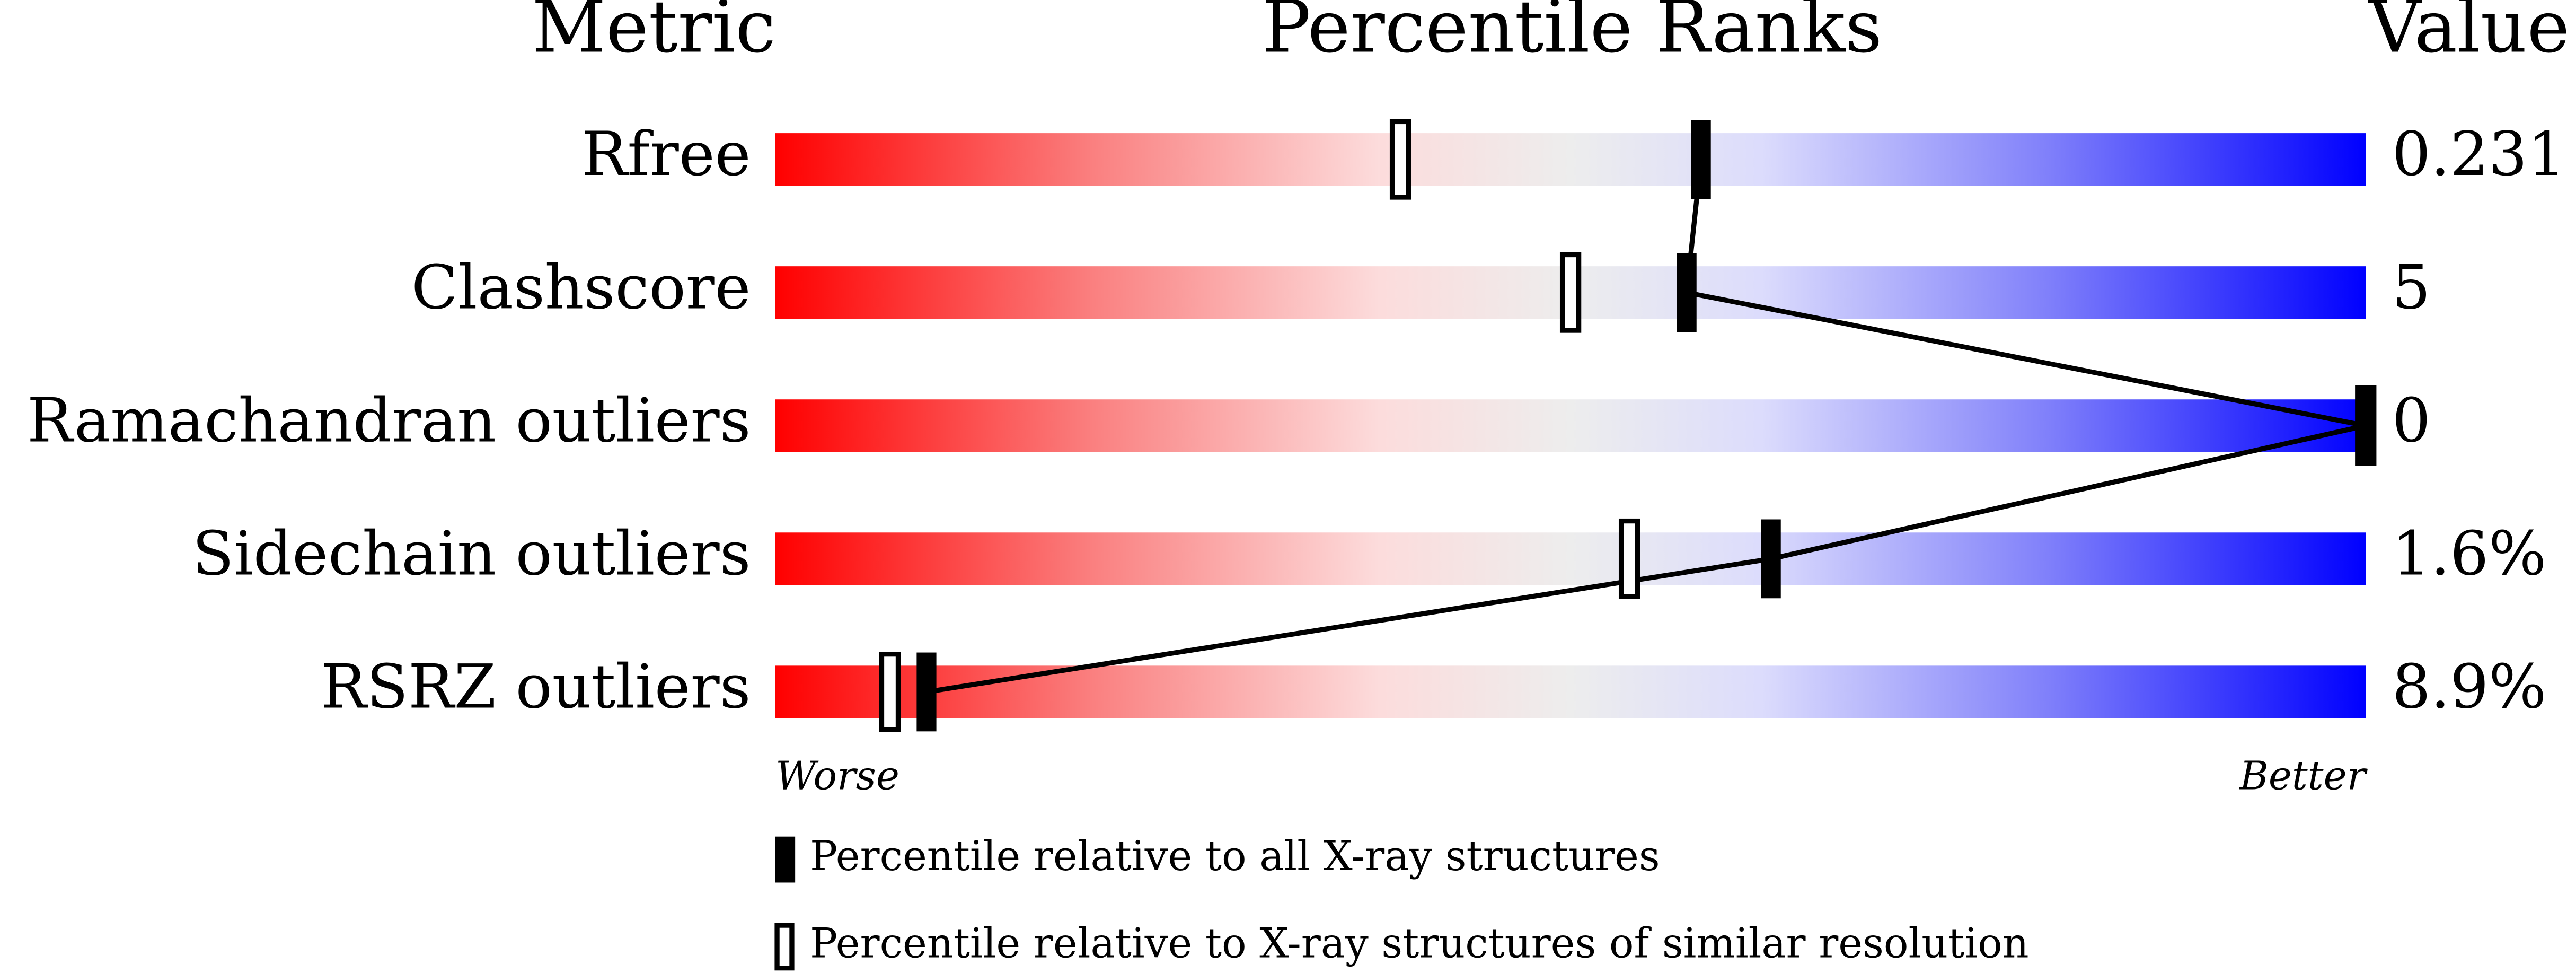  I want to click on better-label: Better, so click(2303, 776).